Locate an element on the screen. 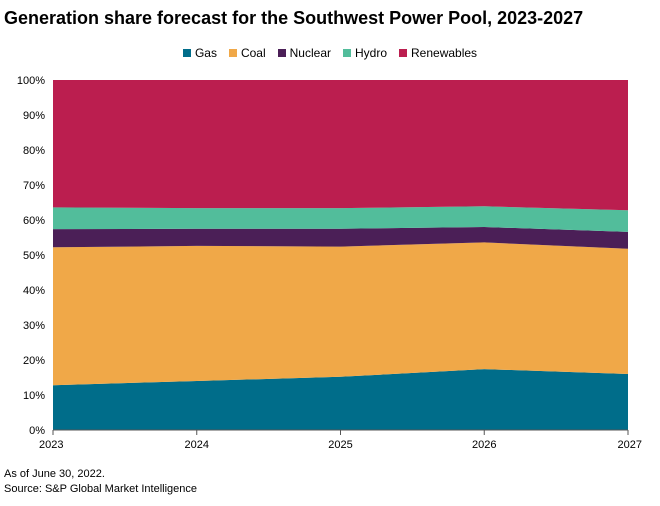 This screenshot has width=660, height=506. legend-item-gas: Gas is located at coordinates (199, 53).